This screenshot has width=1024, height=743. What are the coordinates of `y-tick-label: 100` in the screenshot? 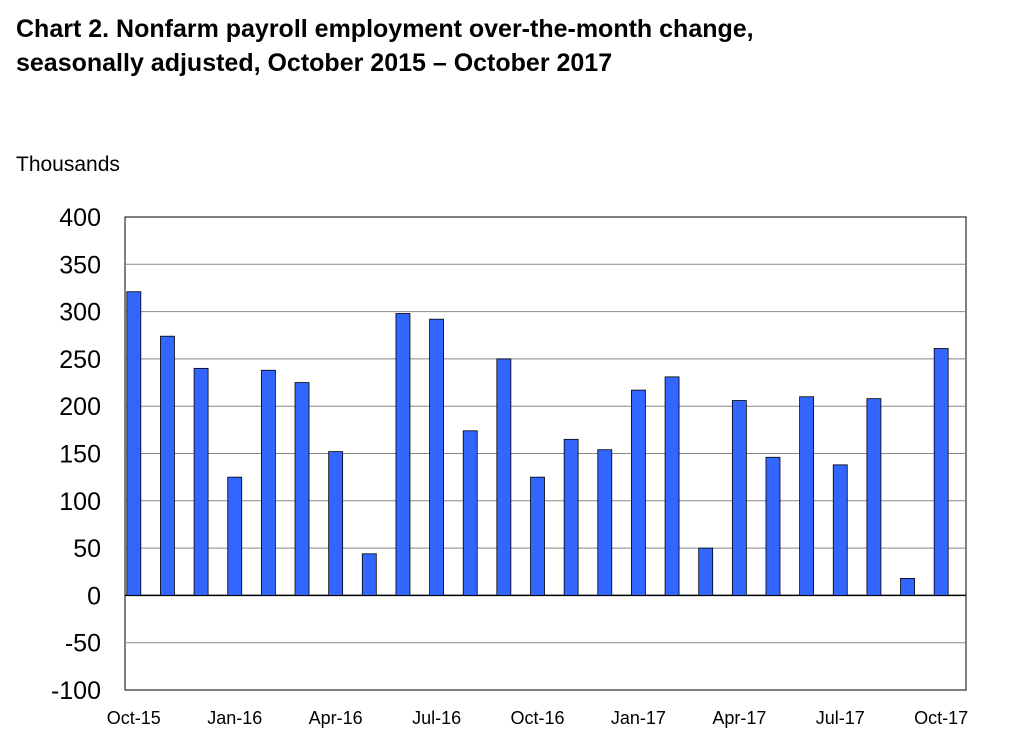 It's located at (80, 502).